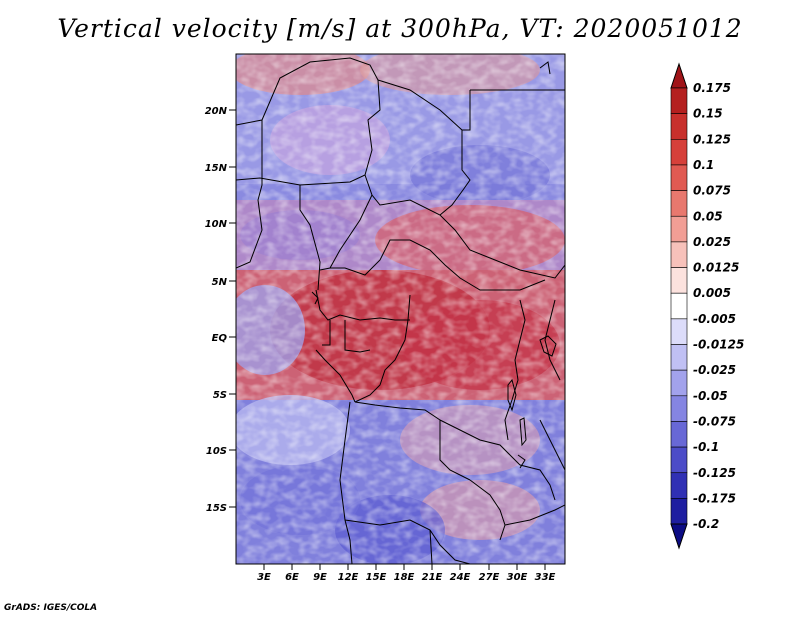  I want to click on lon-axis: 3E 6E 9E 12E 15E 18E 21E 24E 27E 30E 33E, so click(406, 573).